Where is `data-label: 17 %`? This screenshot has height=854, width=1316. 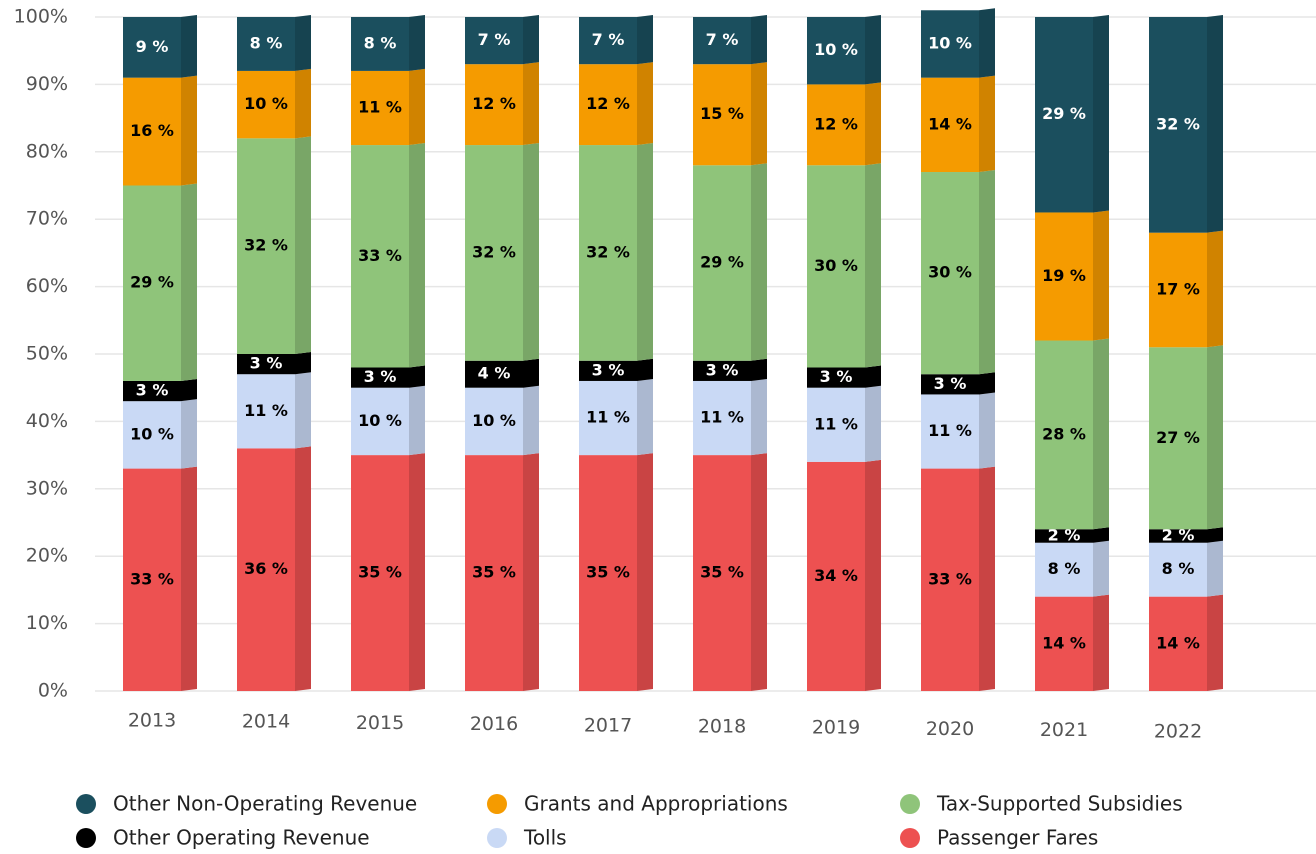
data-label: 17 % is located at coordinates (1178, 288).